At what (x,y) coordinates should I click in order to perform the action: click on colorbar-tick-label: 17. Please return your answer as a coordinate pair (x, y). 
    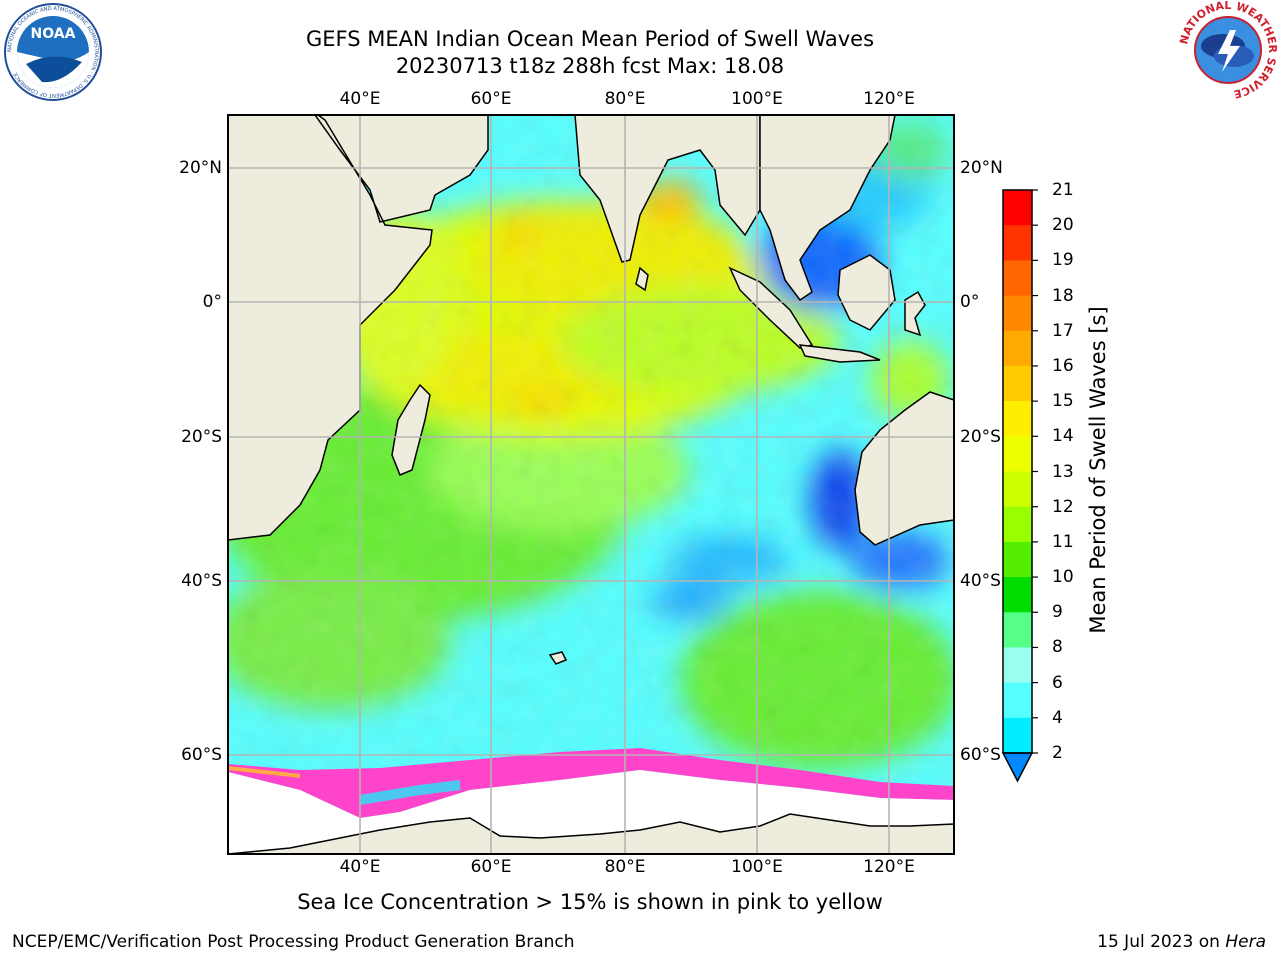
    Looking at the image, I should click on (1063, 330).